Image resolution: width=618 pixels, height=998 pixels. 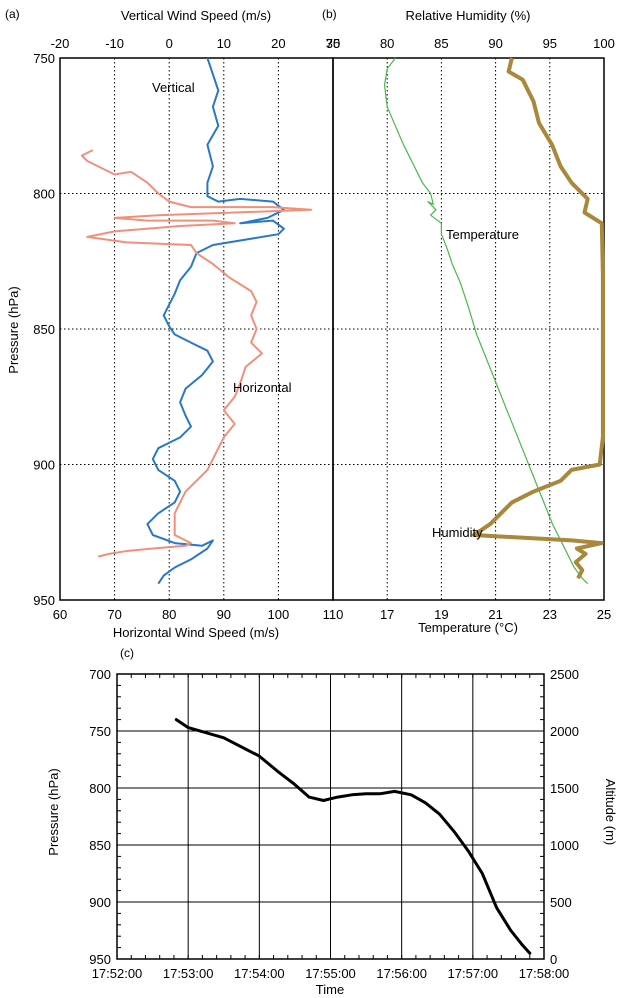 I want to click on x-bottom-tick-label: 80, so click(x=169, y=614).